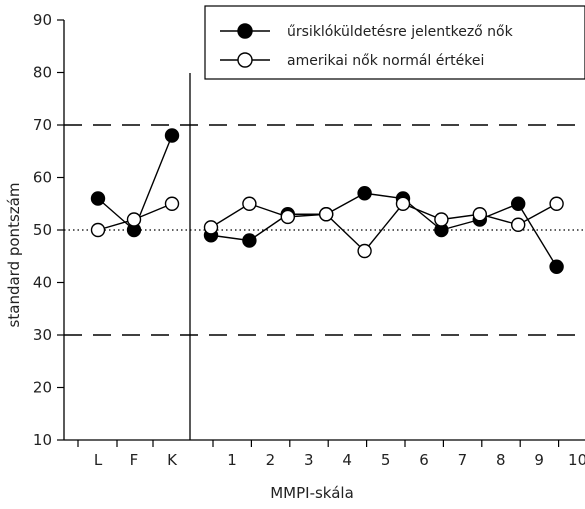  What do you see at coordinates (42, 388) in the screenshot?
I see `y-tick-label: 20` at bounding box center [42, 388].